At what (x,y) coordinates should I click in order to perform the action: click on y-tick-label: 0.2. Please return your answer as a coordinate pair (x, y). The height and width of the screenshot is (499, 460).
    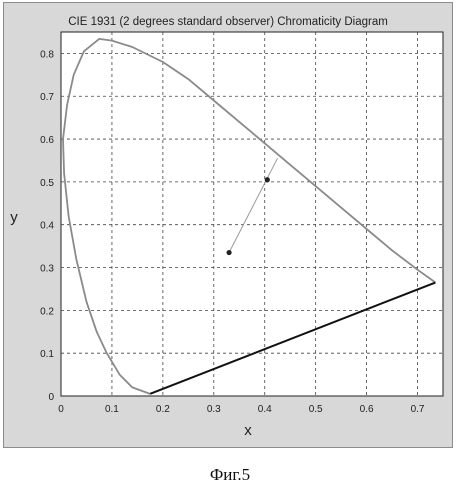
    Looking at the image, I should click on (47, 311).